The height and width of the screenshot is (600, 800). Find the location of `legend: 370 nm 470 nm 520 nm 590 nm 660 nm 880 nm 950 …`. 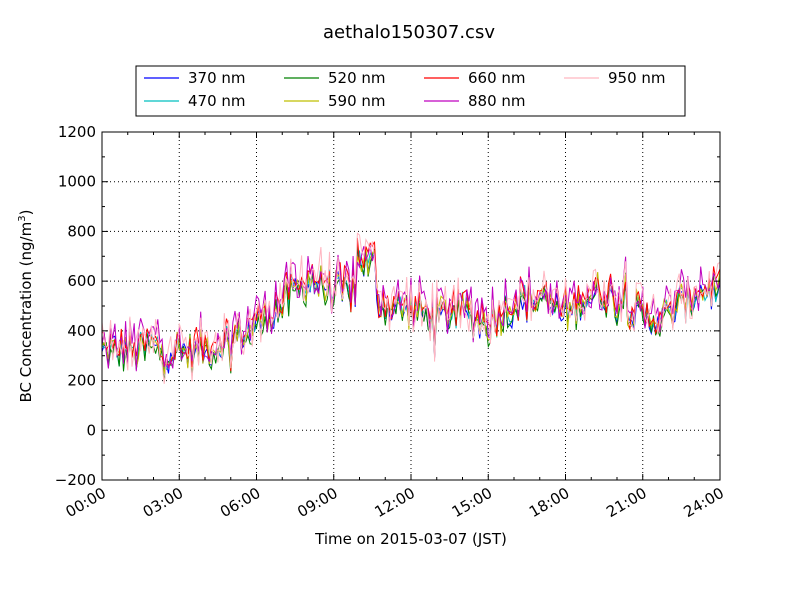

legend: 370 nm 470 nm 520 nm 590 nm 660 nm 880 nm 950 … is located at coordinates (410, 91).